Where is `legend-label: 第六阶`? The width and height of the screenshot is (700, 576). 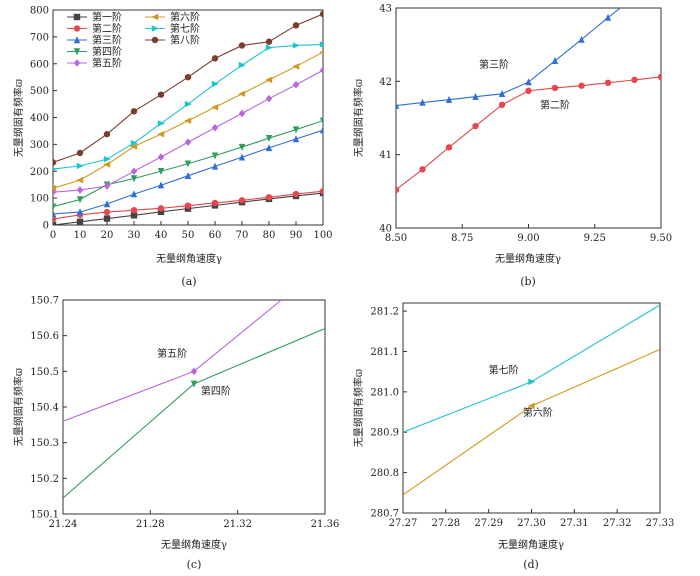 legend-label: 第六阶 is located at coordinates (185, 17).